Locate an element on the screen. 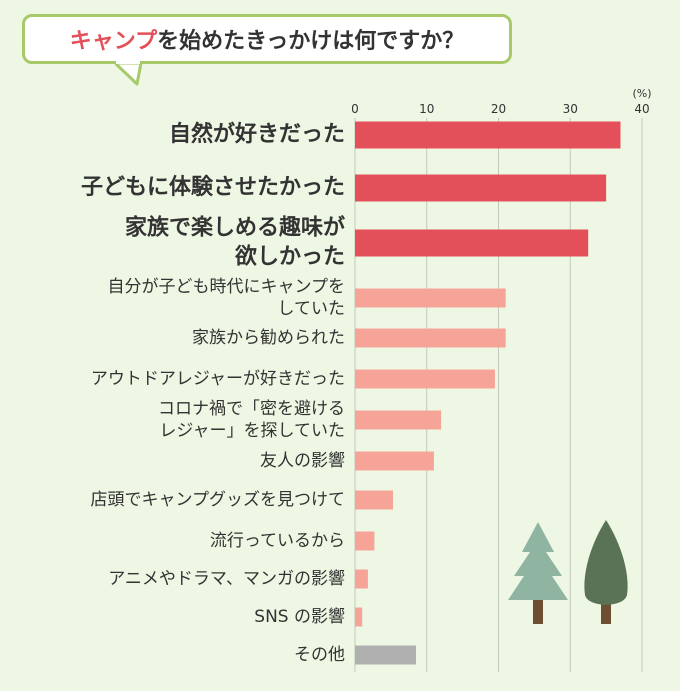 This screenshot has height=691, width=680. category-label: 自然が好きだった is located at coordinates (257, 134).